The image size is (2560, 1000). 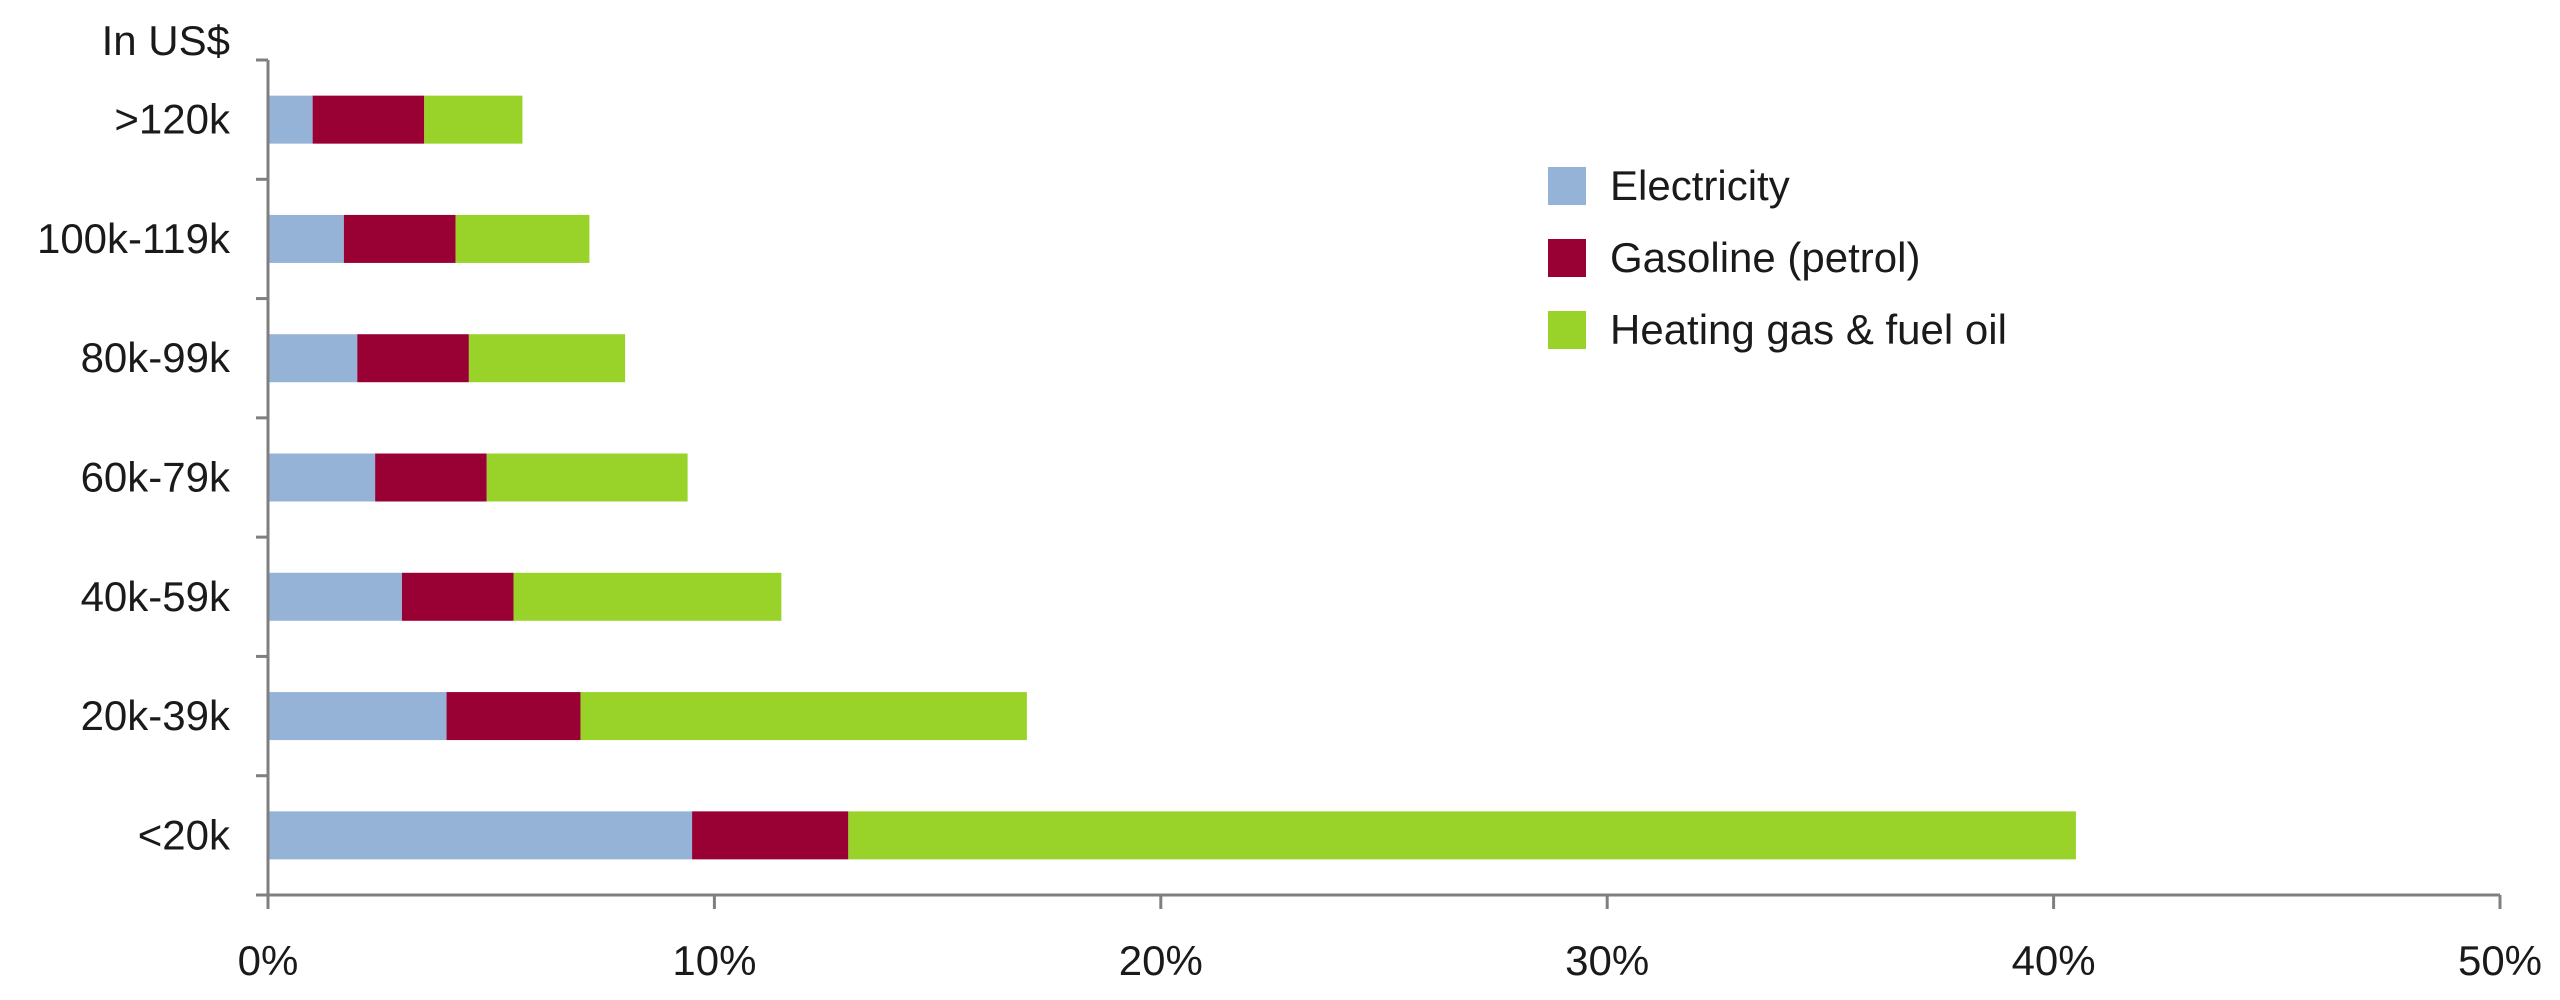 I want to click on y-tick-label: <20k, so click(x=184, y=834).